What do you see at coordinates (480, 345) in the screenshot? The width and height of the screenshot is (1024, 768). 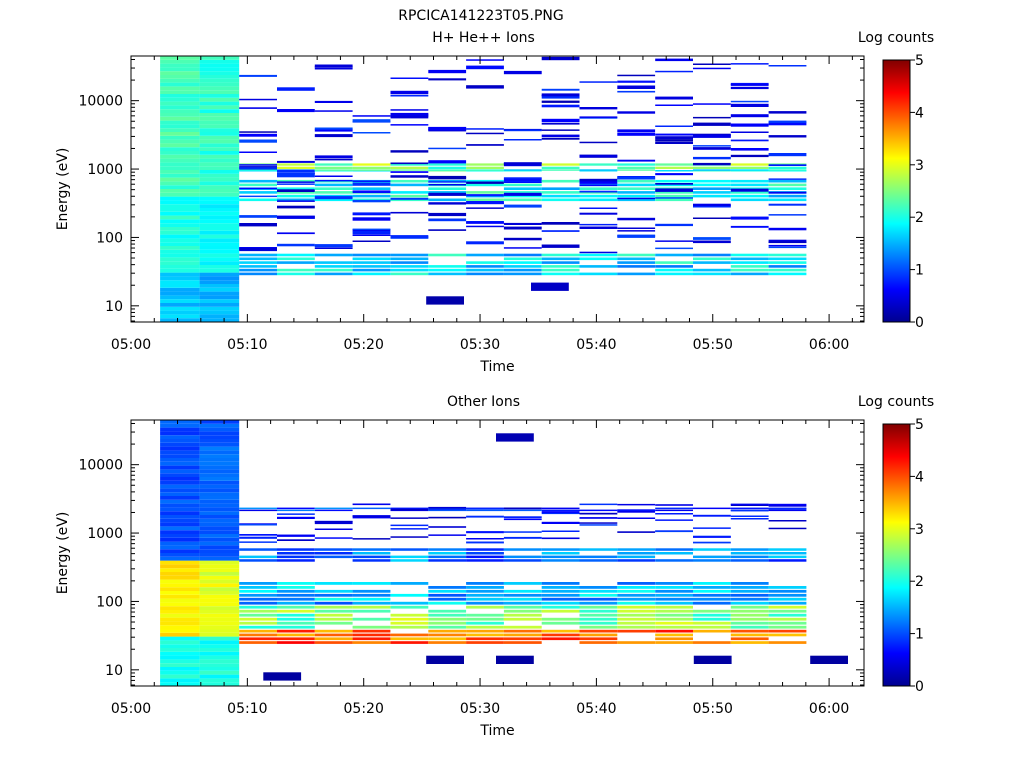 I see `x-tick-label: 05:30` at bounding box center [480, 345].